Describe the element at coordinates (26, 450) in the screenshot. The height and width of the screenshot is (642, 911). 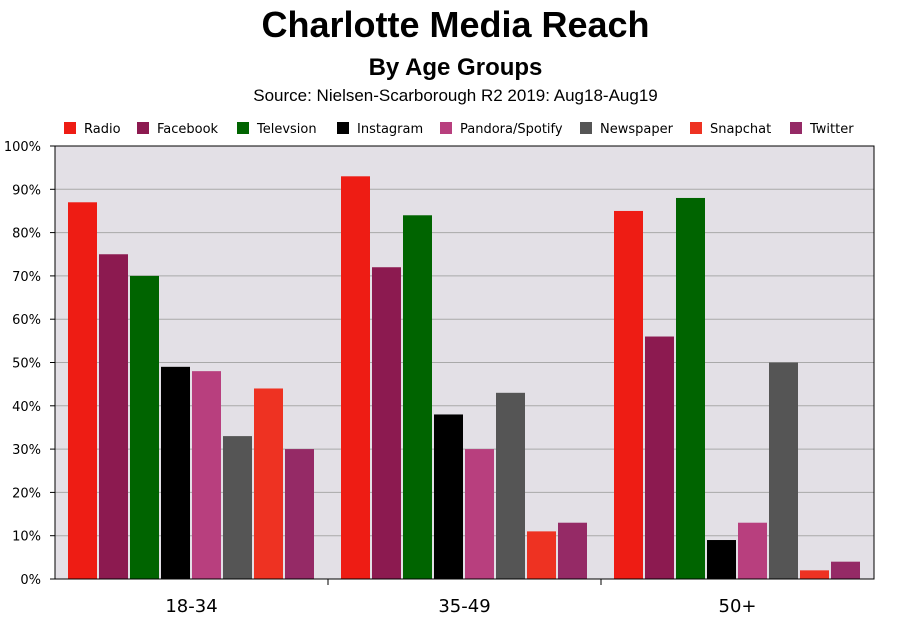
I see `y-tick-label: 30%` at that location.